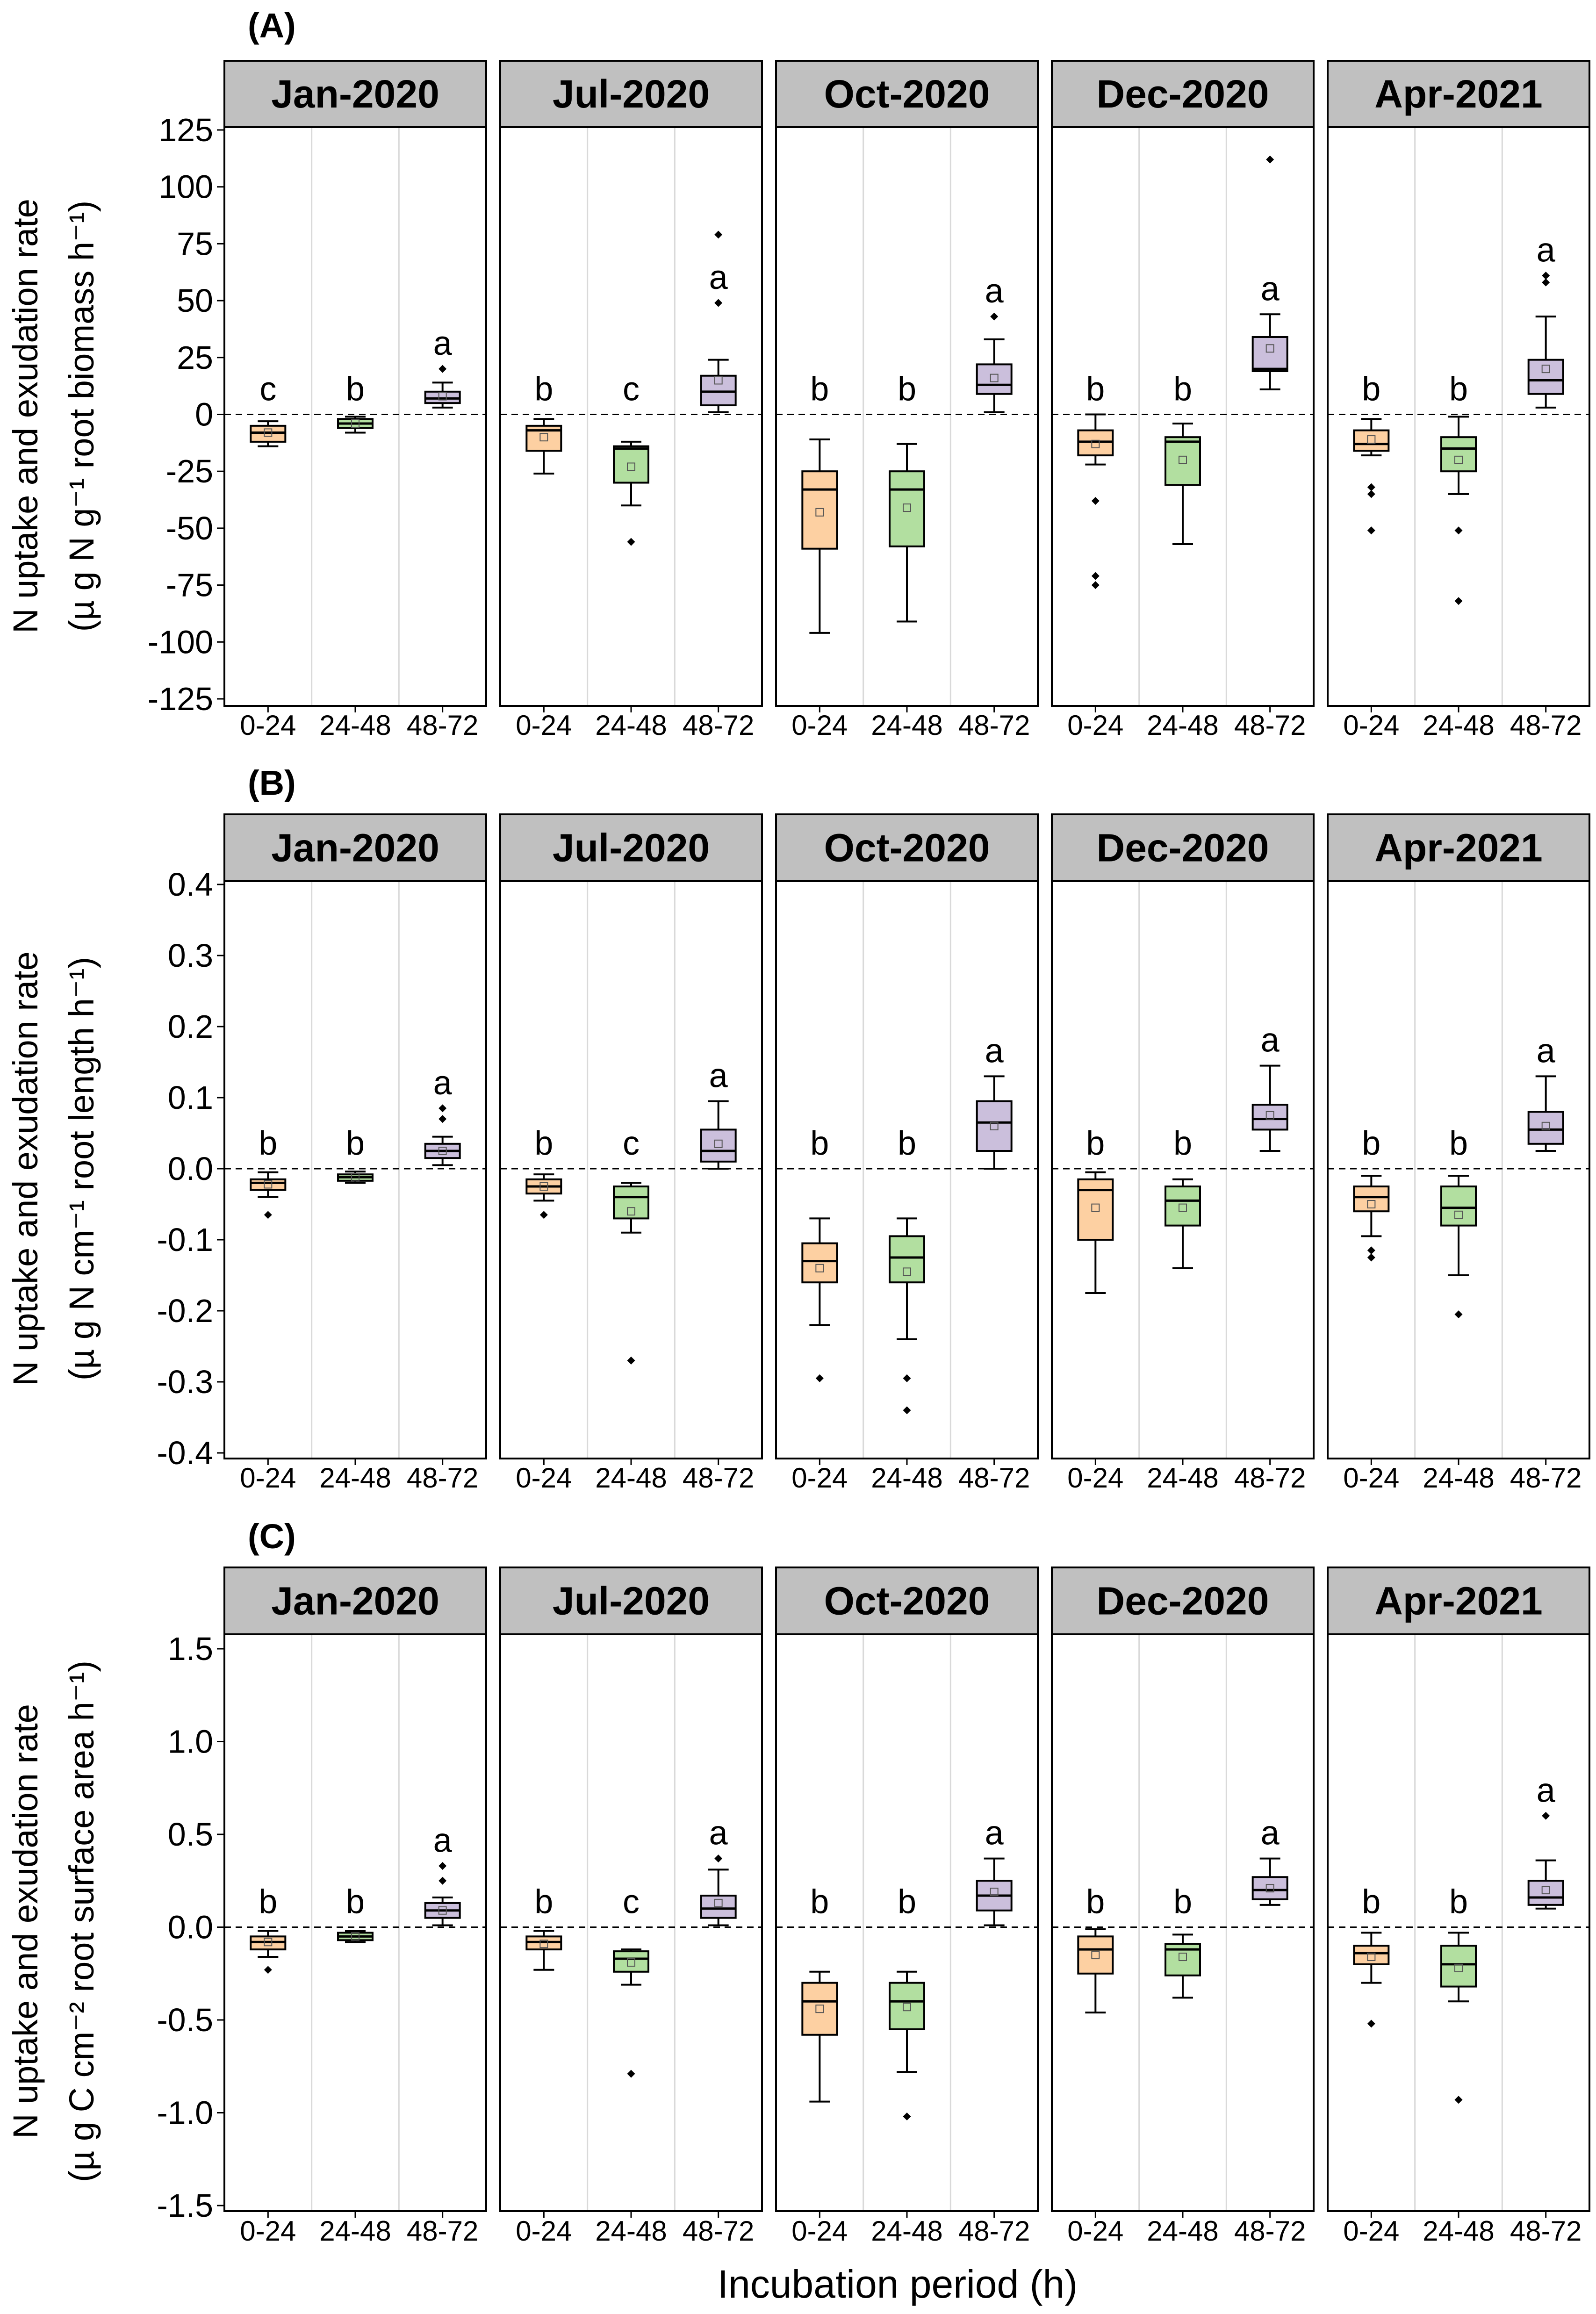 The image size is (1596, 2314). What do you see at coordinates (81, 1921) in the screenshot?
I see `y-axis-label-line2: (µ g C cm⁻² root surface area h⁻¹)` at bounding box center [81, 1921].